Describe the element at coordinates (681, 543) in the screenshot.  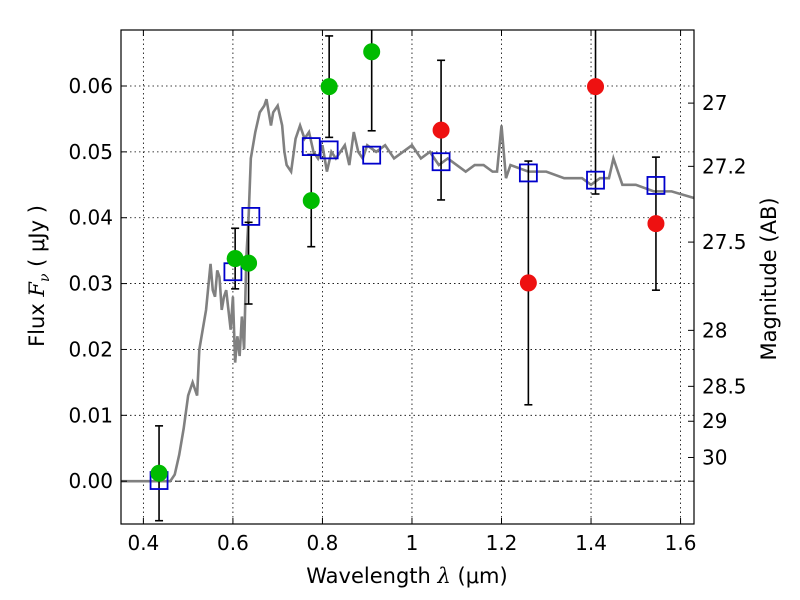
I see `x-tick-label: 1.6` at that location.